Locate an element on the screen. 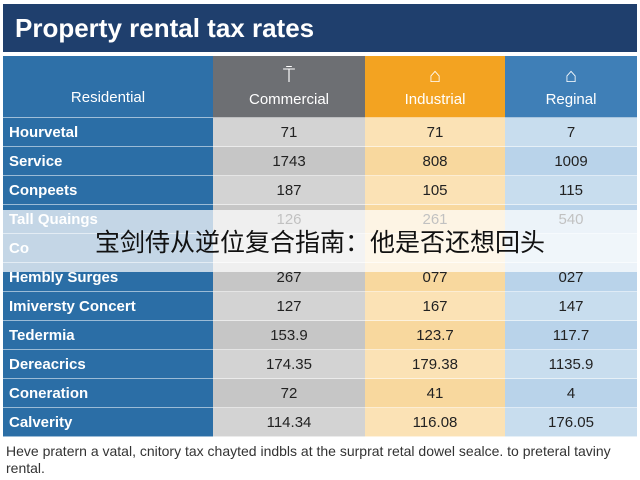 This screenshot has height=480, width=640. industrial-cell: 105 is located at coordinates (435, 190).